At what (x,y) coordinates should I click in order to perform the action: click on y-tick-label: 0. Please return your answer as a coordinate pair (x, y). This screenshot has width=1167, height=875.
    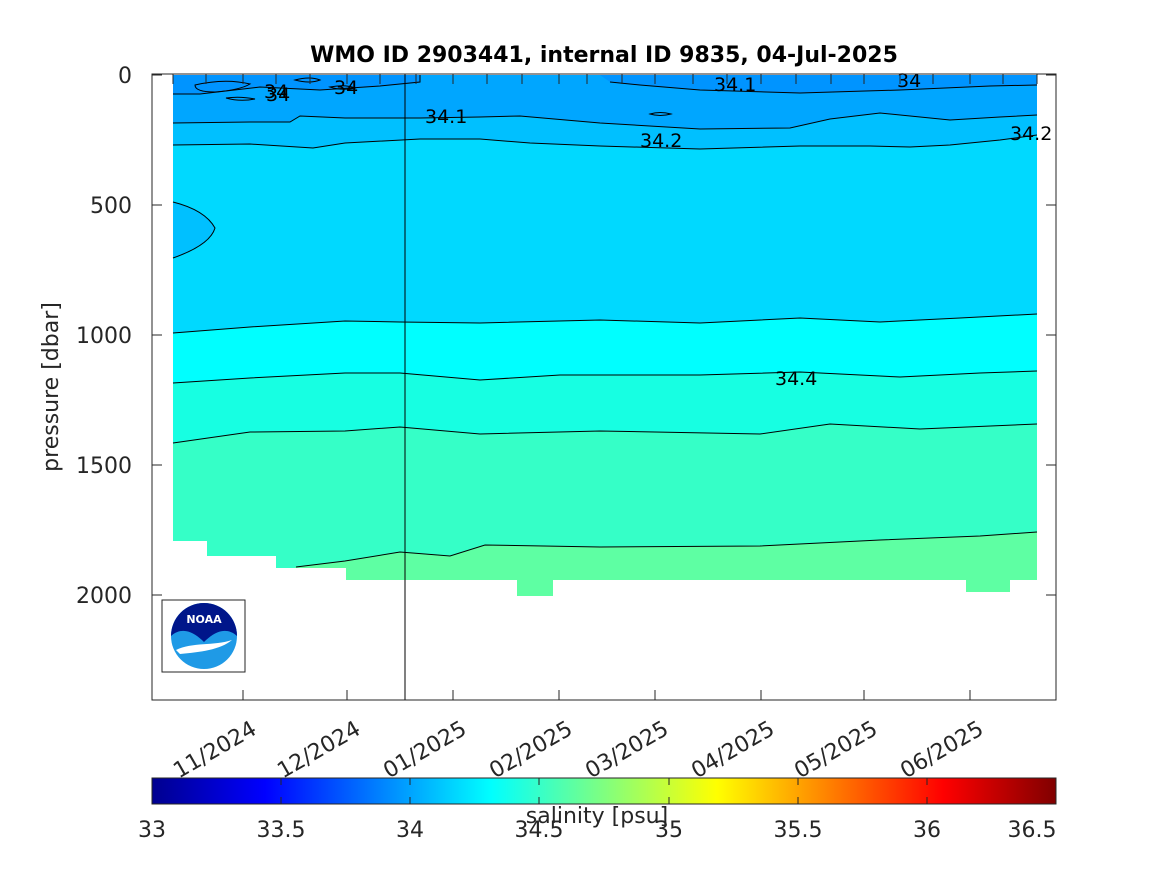
    Looking at the image, I should click on (125, 76).